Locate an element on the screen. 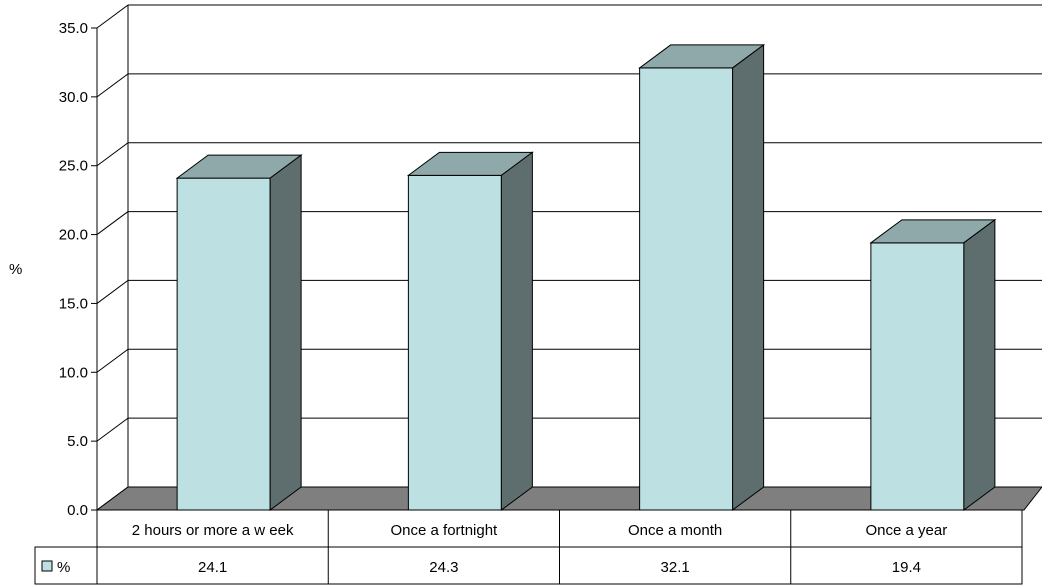 This screenshot has height=587, width=1042. data-label: 32.1 is located at coordinates (675, 567).